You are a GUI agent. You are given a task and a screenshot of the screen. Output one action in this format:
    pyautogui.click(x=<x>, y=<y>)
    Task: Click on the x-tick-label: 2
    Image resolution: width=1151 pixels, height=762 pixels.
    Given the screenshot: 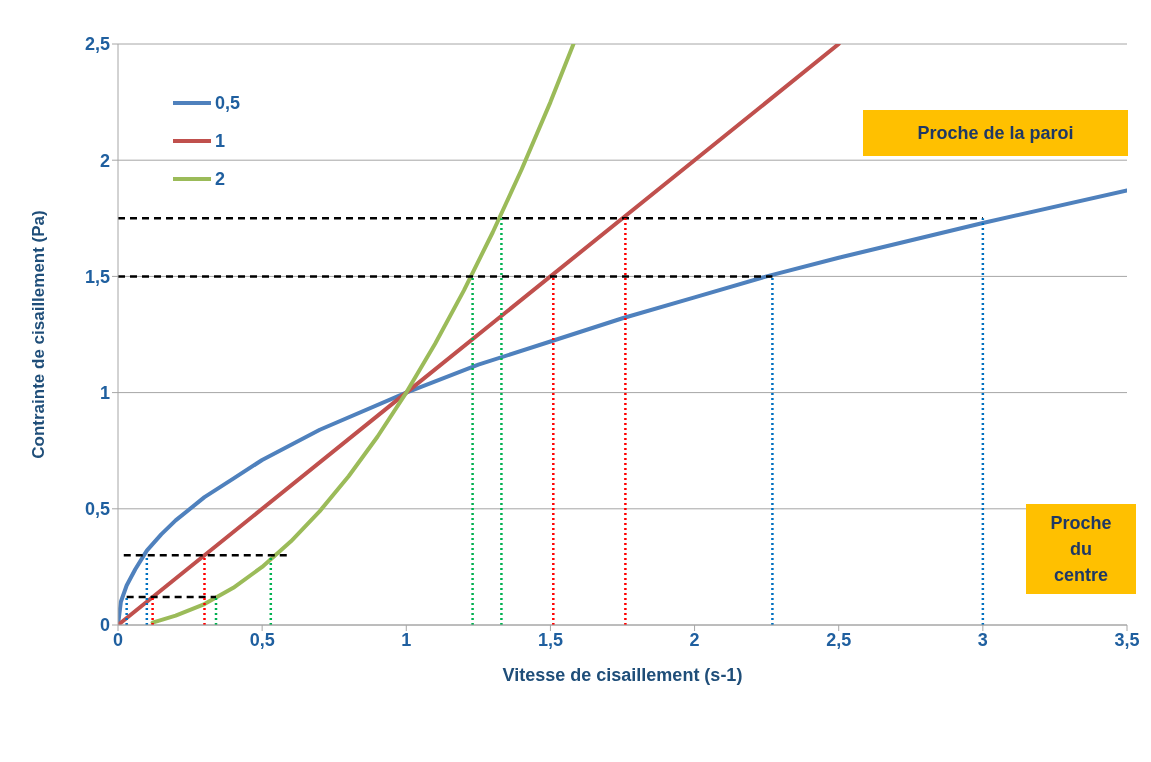 What is the action you would take?
    pyautogui.click(x=694, y=639)
    